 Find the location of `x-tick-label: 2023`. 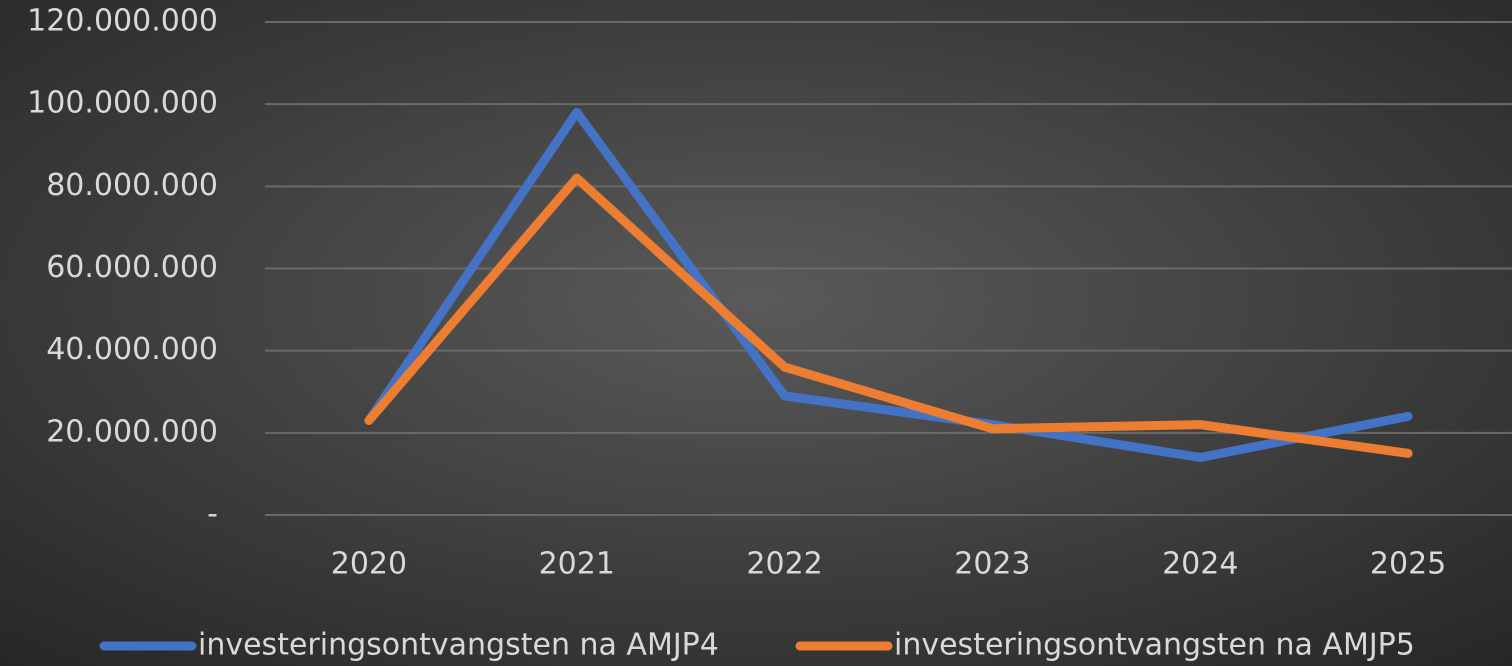

x-tick-label: 2023 is located at coordinates (992, 564).